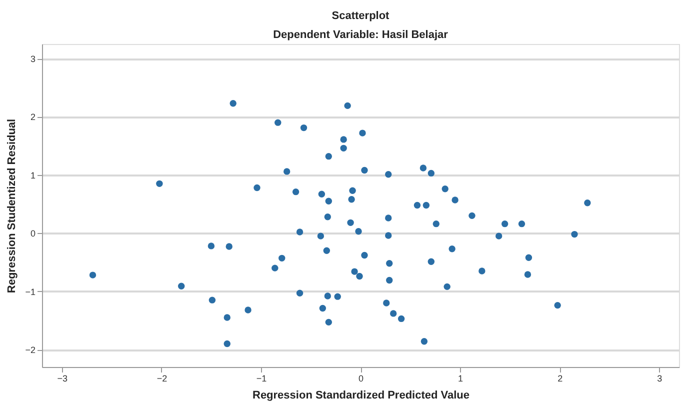 The height and width of the screenshot is (405, 689). Describe the element at coordinates (30, 291) in the screenshot. I see `y-tick-label: −1` at that location.